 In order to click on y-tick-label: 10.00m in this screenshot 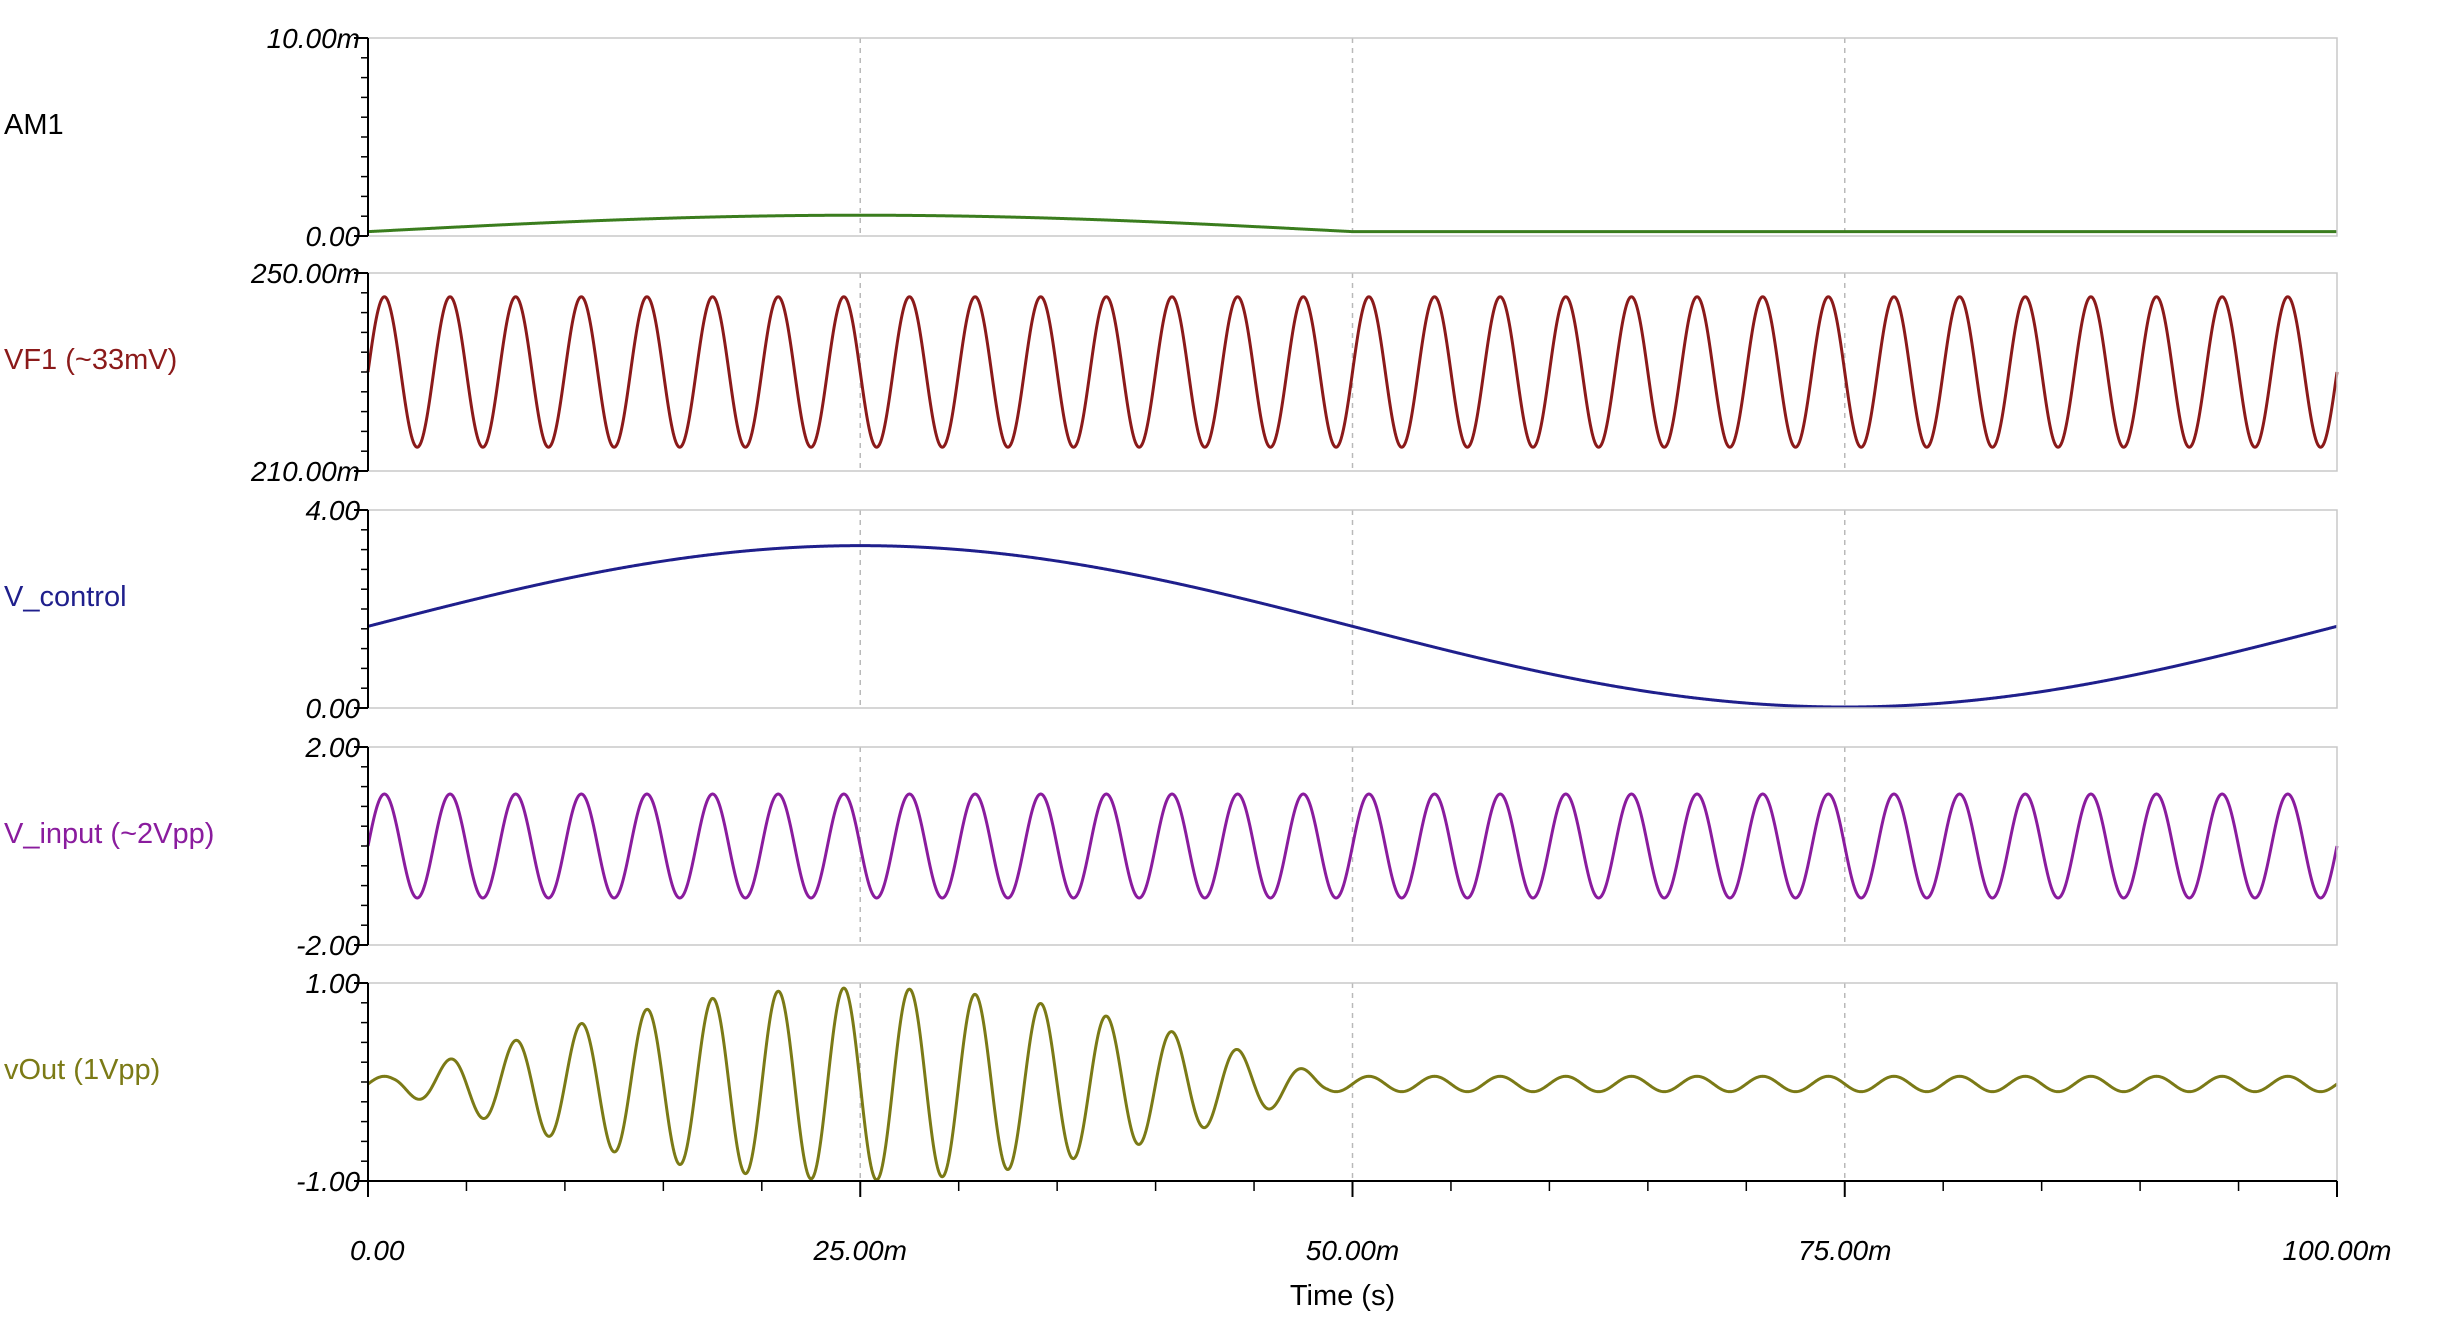, I will do `click(313, 38)`.